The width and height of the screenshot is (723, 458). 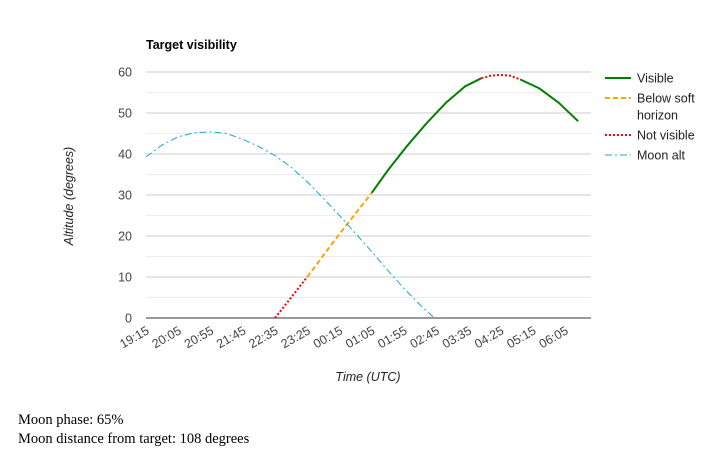 I want to click on y-tick-label: 10, so click(x=125, y=278).